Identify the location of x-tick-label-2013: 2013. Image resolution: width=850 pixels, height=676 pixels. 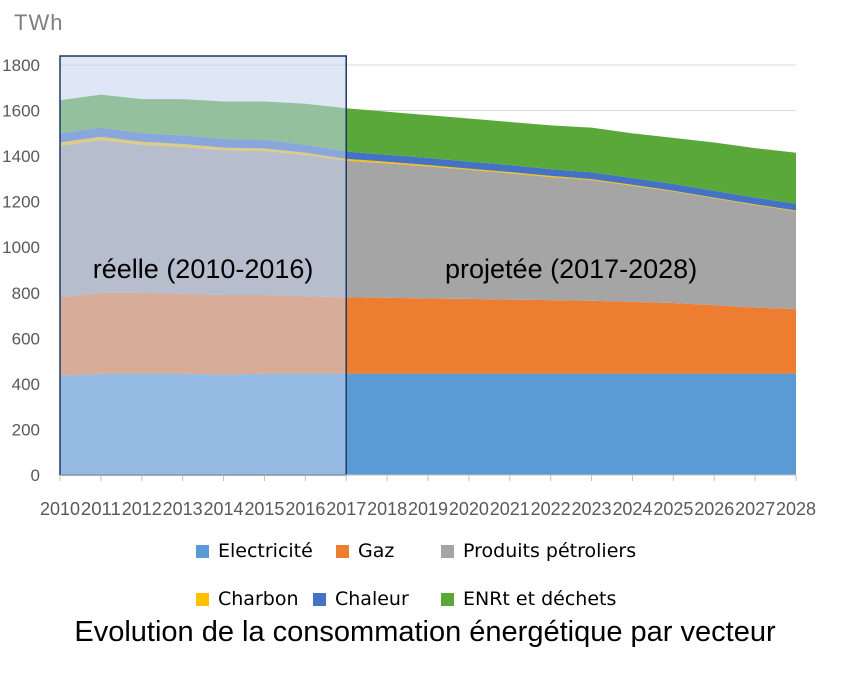
(183, 509).